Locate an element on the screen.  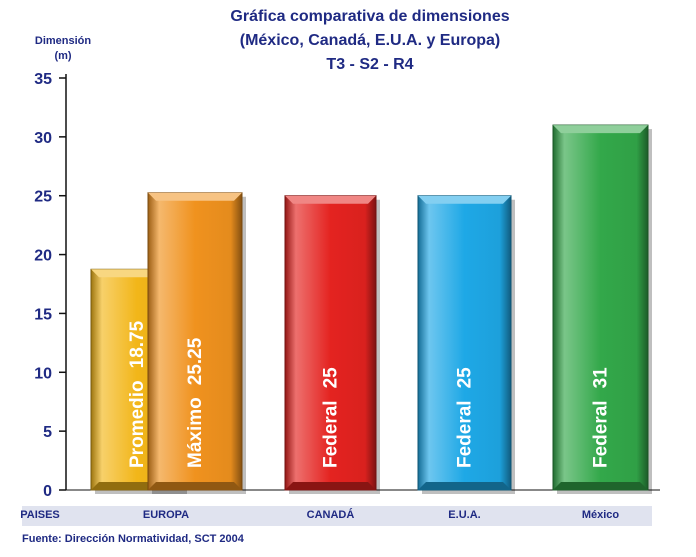
y-tick-label: 35 is located at coordinates (43, 79).